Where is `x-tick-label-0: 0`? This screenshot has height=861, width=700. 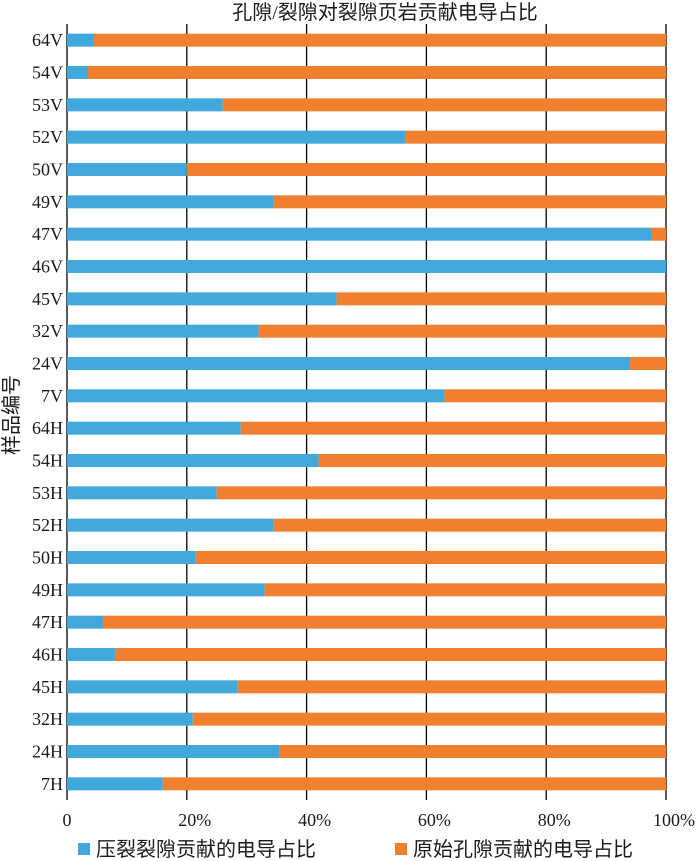
x-tick-label-0: 0 is located at coordinates (67, 820).